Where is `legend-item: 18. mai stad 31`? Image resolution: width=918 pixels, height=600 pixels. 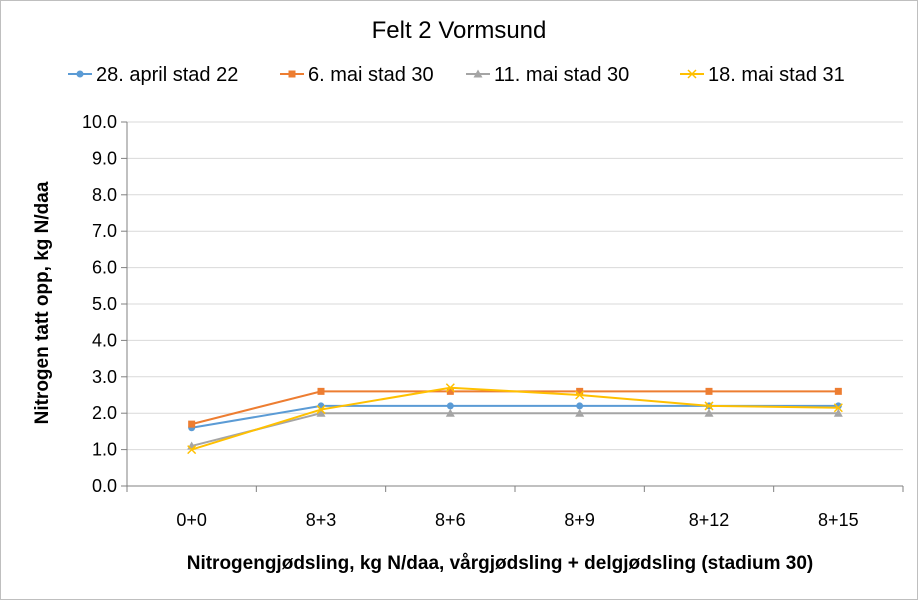 legend-item: 18. mai stad 31 is located at coordinates (762, 75).